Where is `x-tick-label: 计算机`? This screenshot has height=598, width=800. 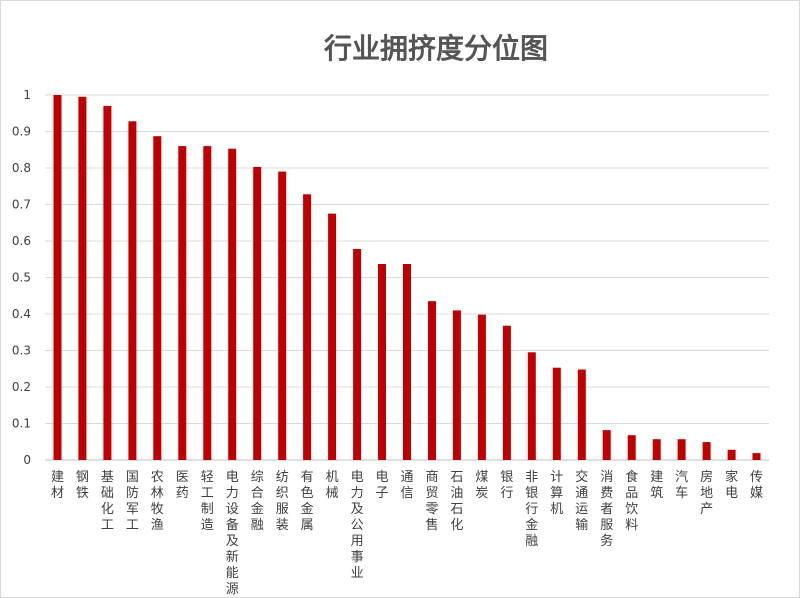
x-tick-label: 计算机 is located at coordinates (556, 493).